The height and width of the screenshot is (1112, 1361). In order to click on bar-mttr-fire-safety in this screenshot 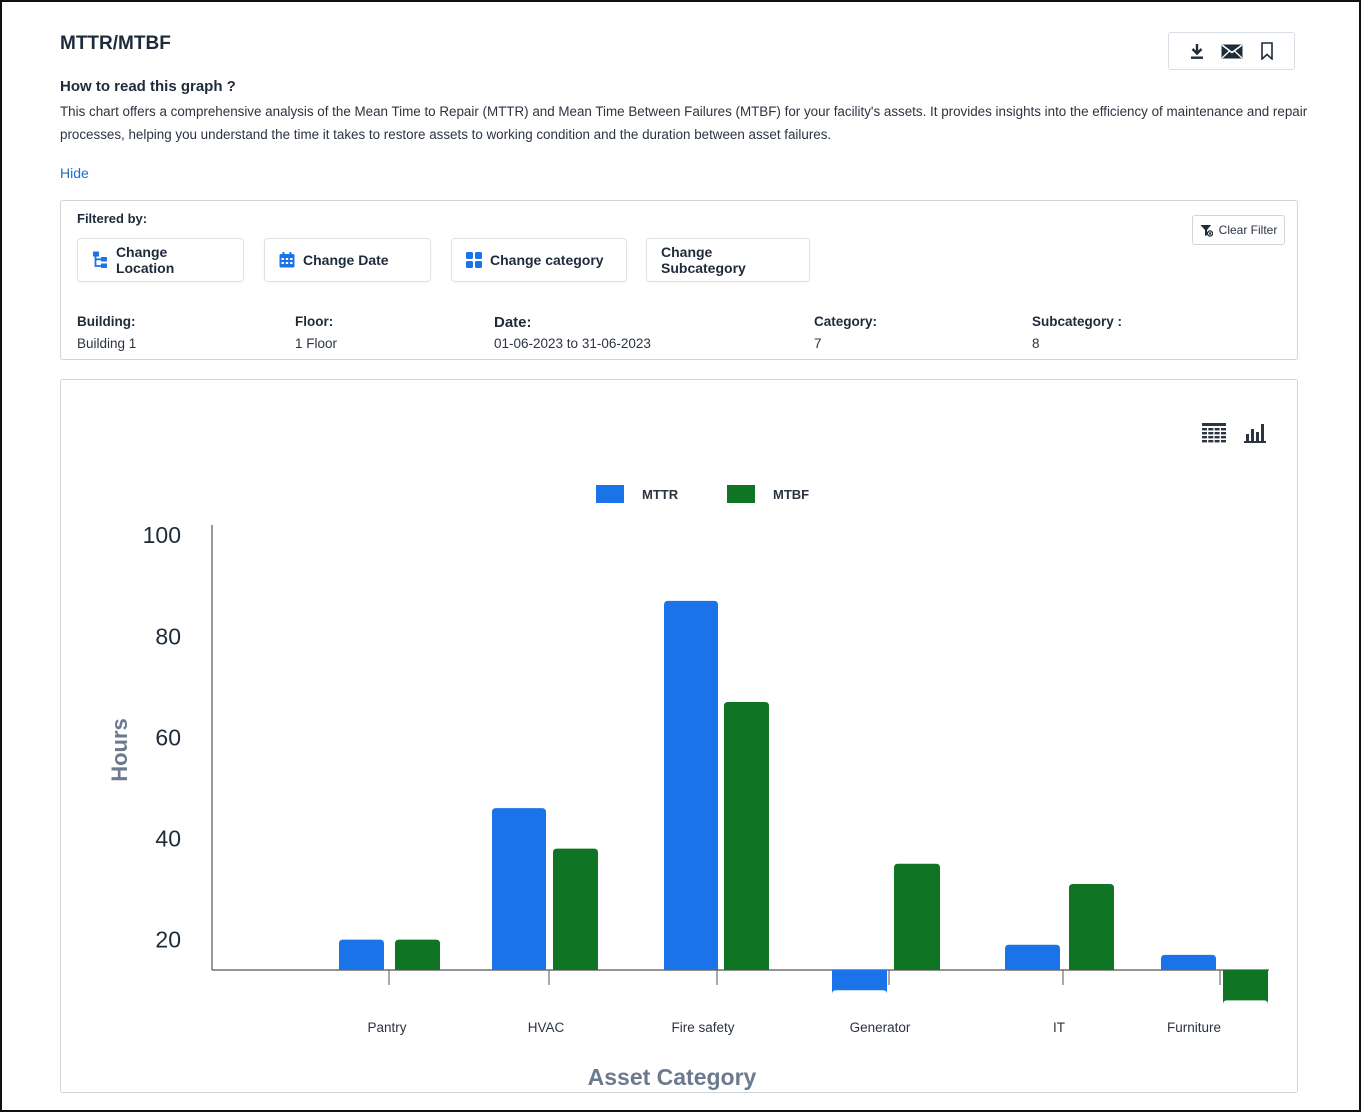, I will do `click(691, 785)`.